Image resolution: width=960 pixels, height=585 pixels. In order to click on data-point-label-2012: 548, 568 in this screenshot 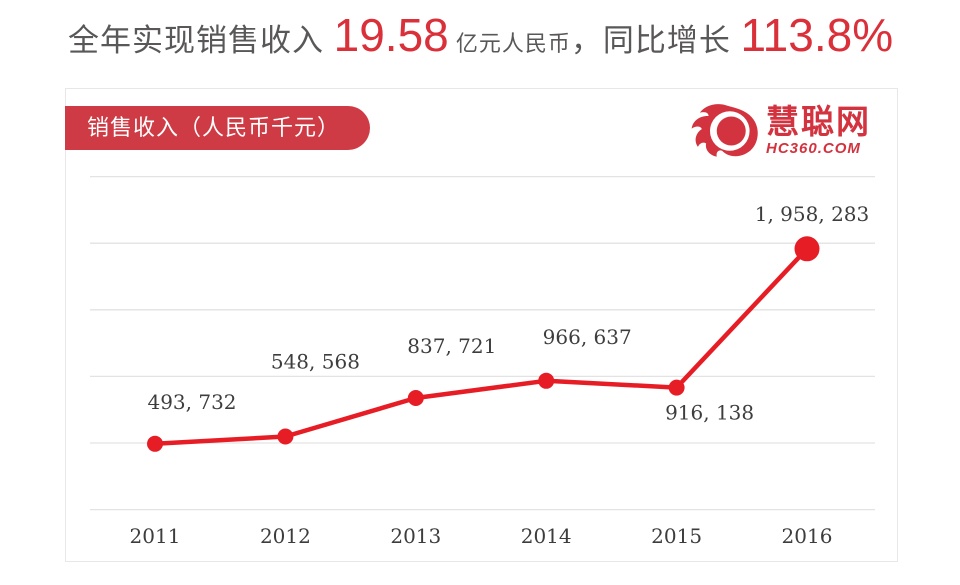, I will do `click(315, 362)`.